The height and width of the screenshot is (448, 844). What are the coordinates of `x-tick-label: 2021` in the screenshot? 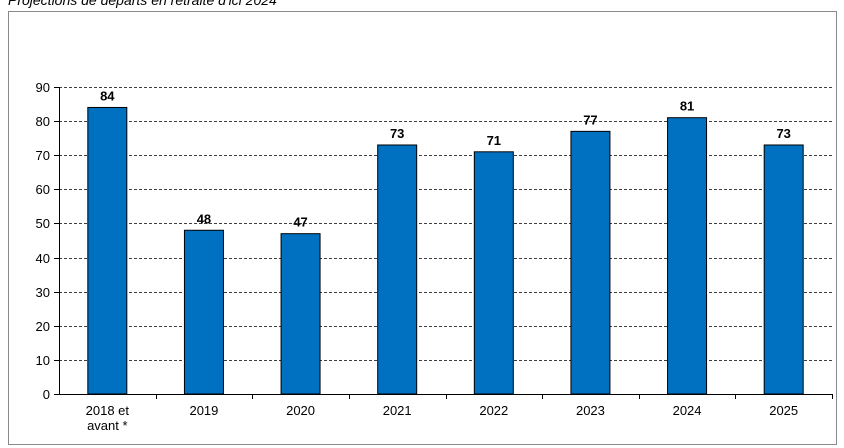 It's located at (397, 410).